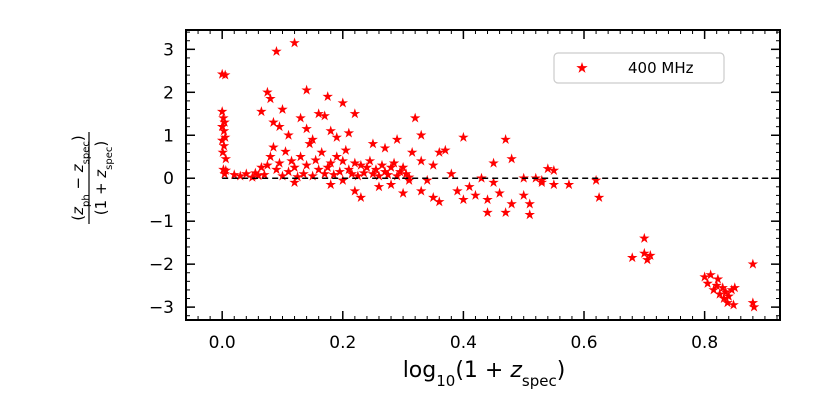 This screenshot has width=830, height=415. What do you see at coordinates (161, 265) in the screenshot?
I see `y-tick-label: −2` at bounding box center [161, 265].